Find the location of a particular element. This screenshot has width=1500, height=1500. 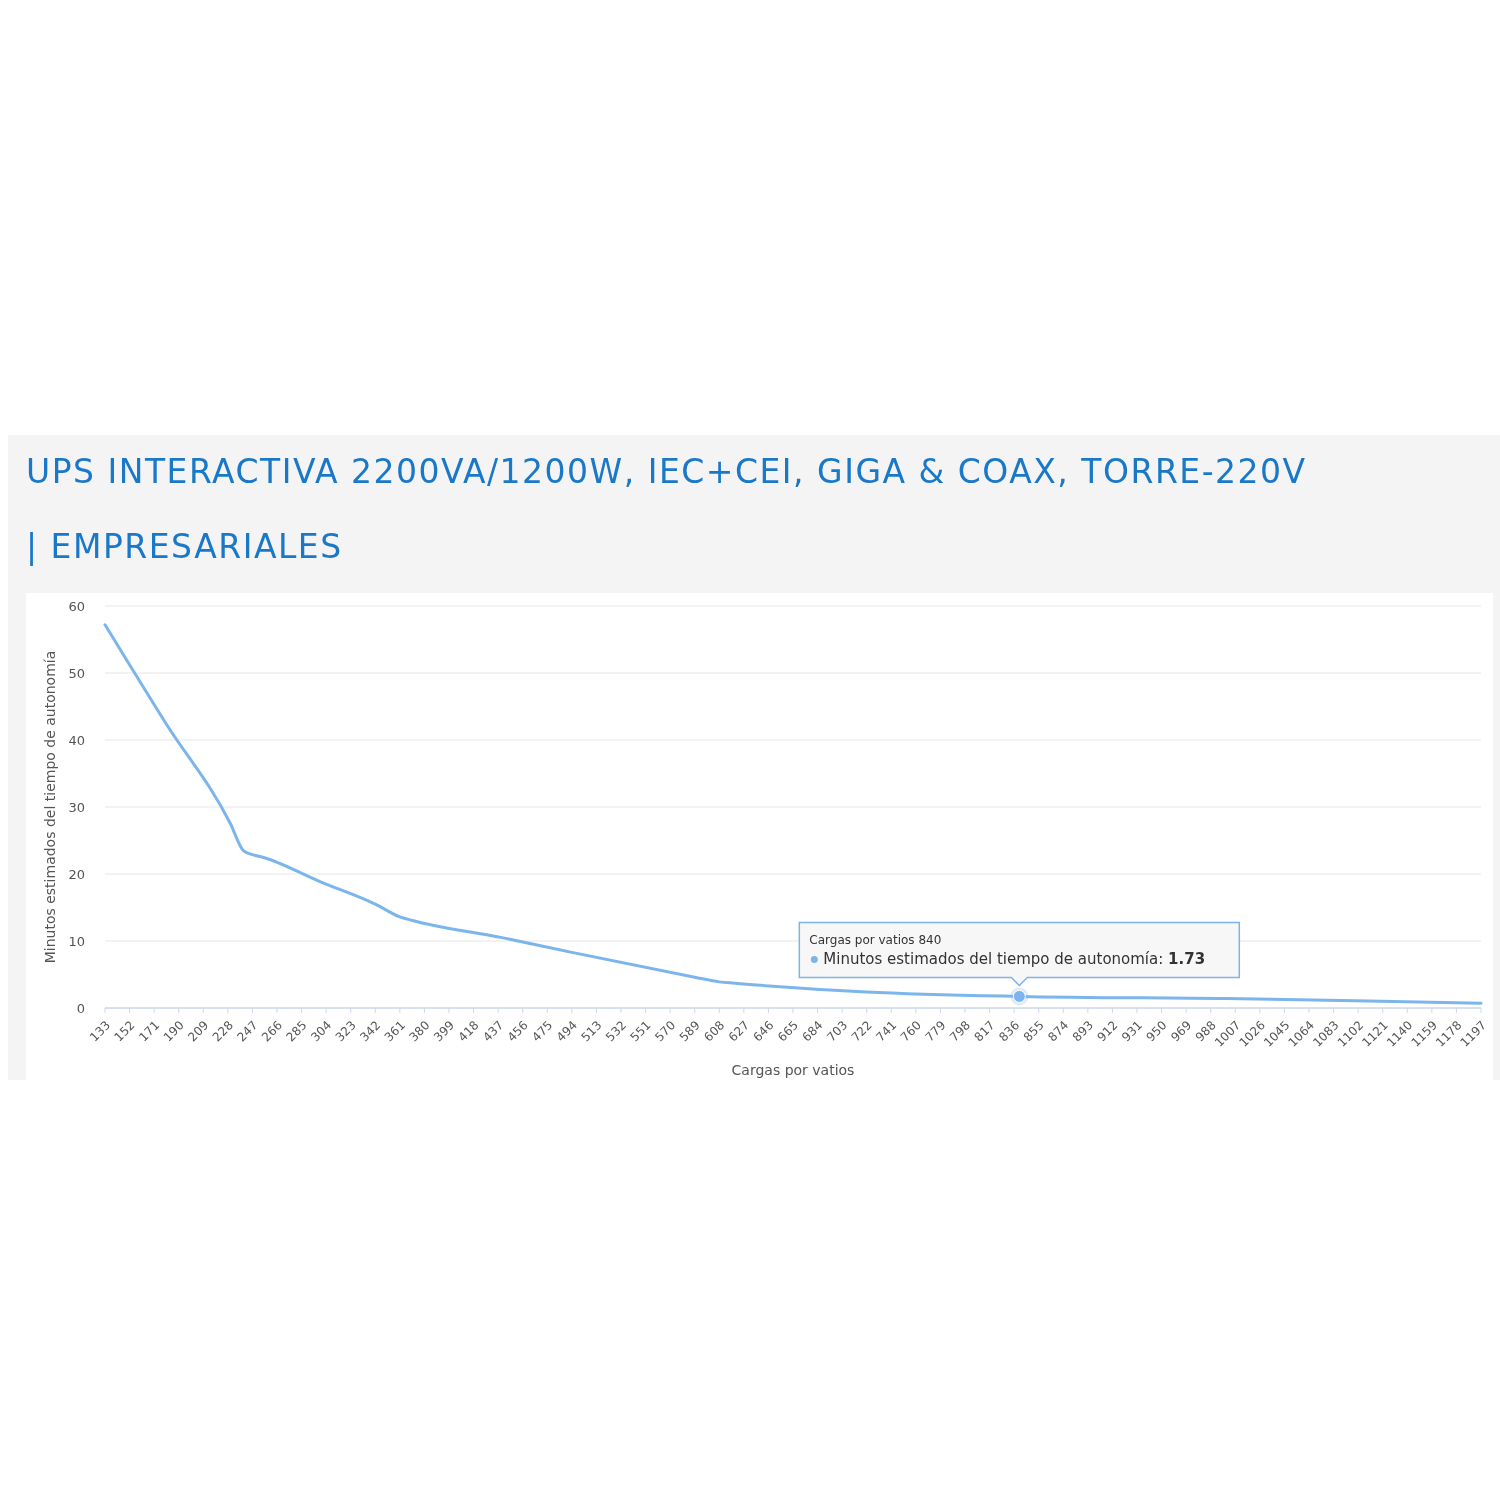

x-tick-label: 133 is located at coordinates (100, 1031).